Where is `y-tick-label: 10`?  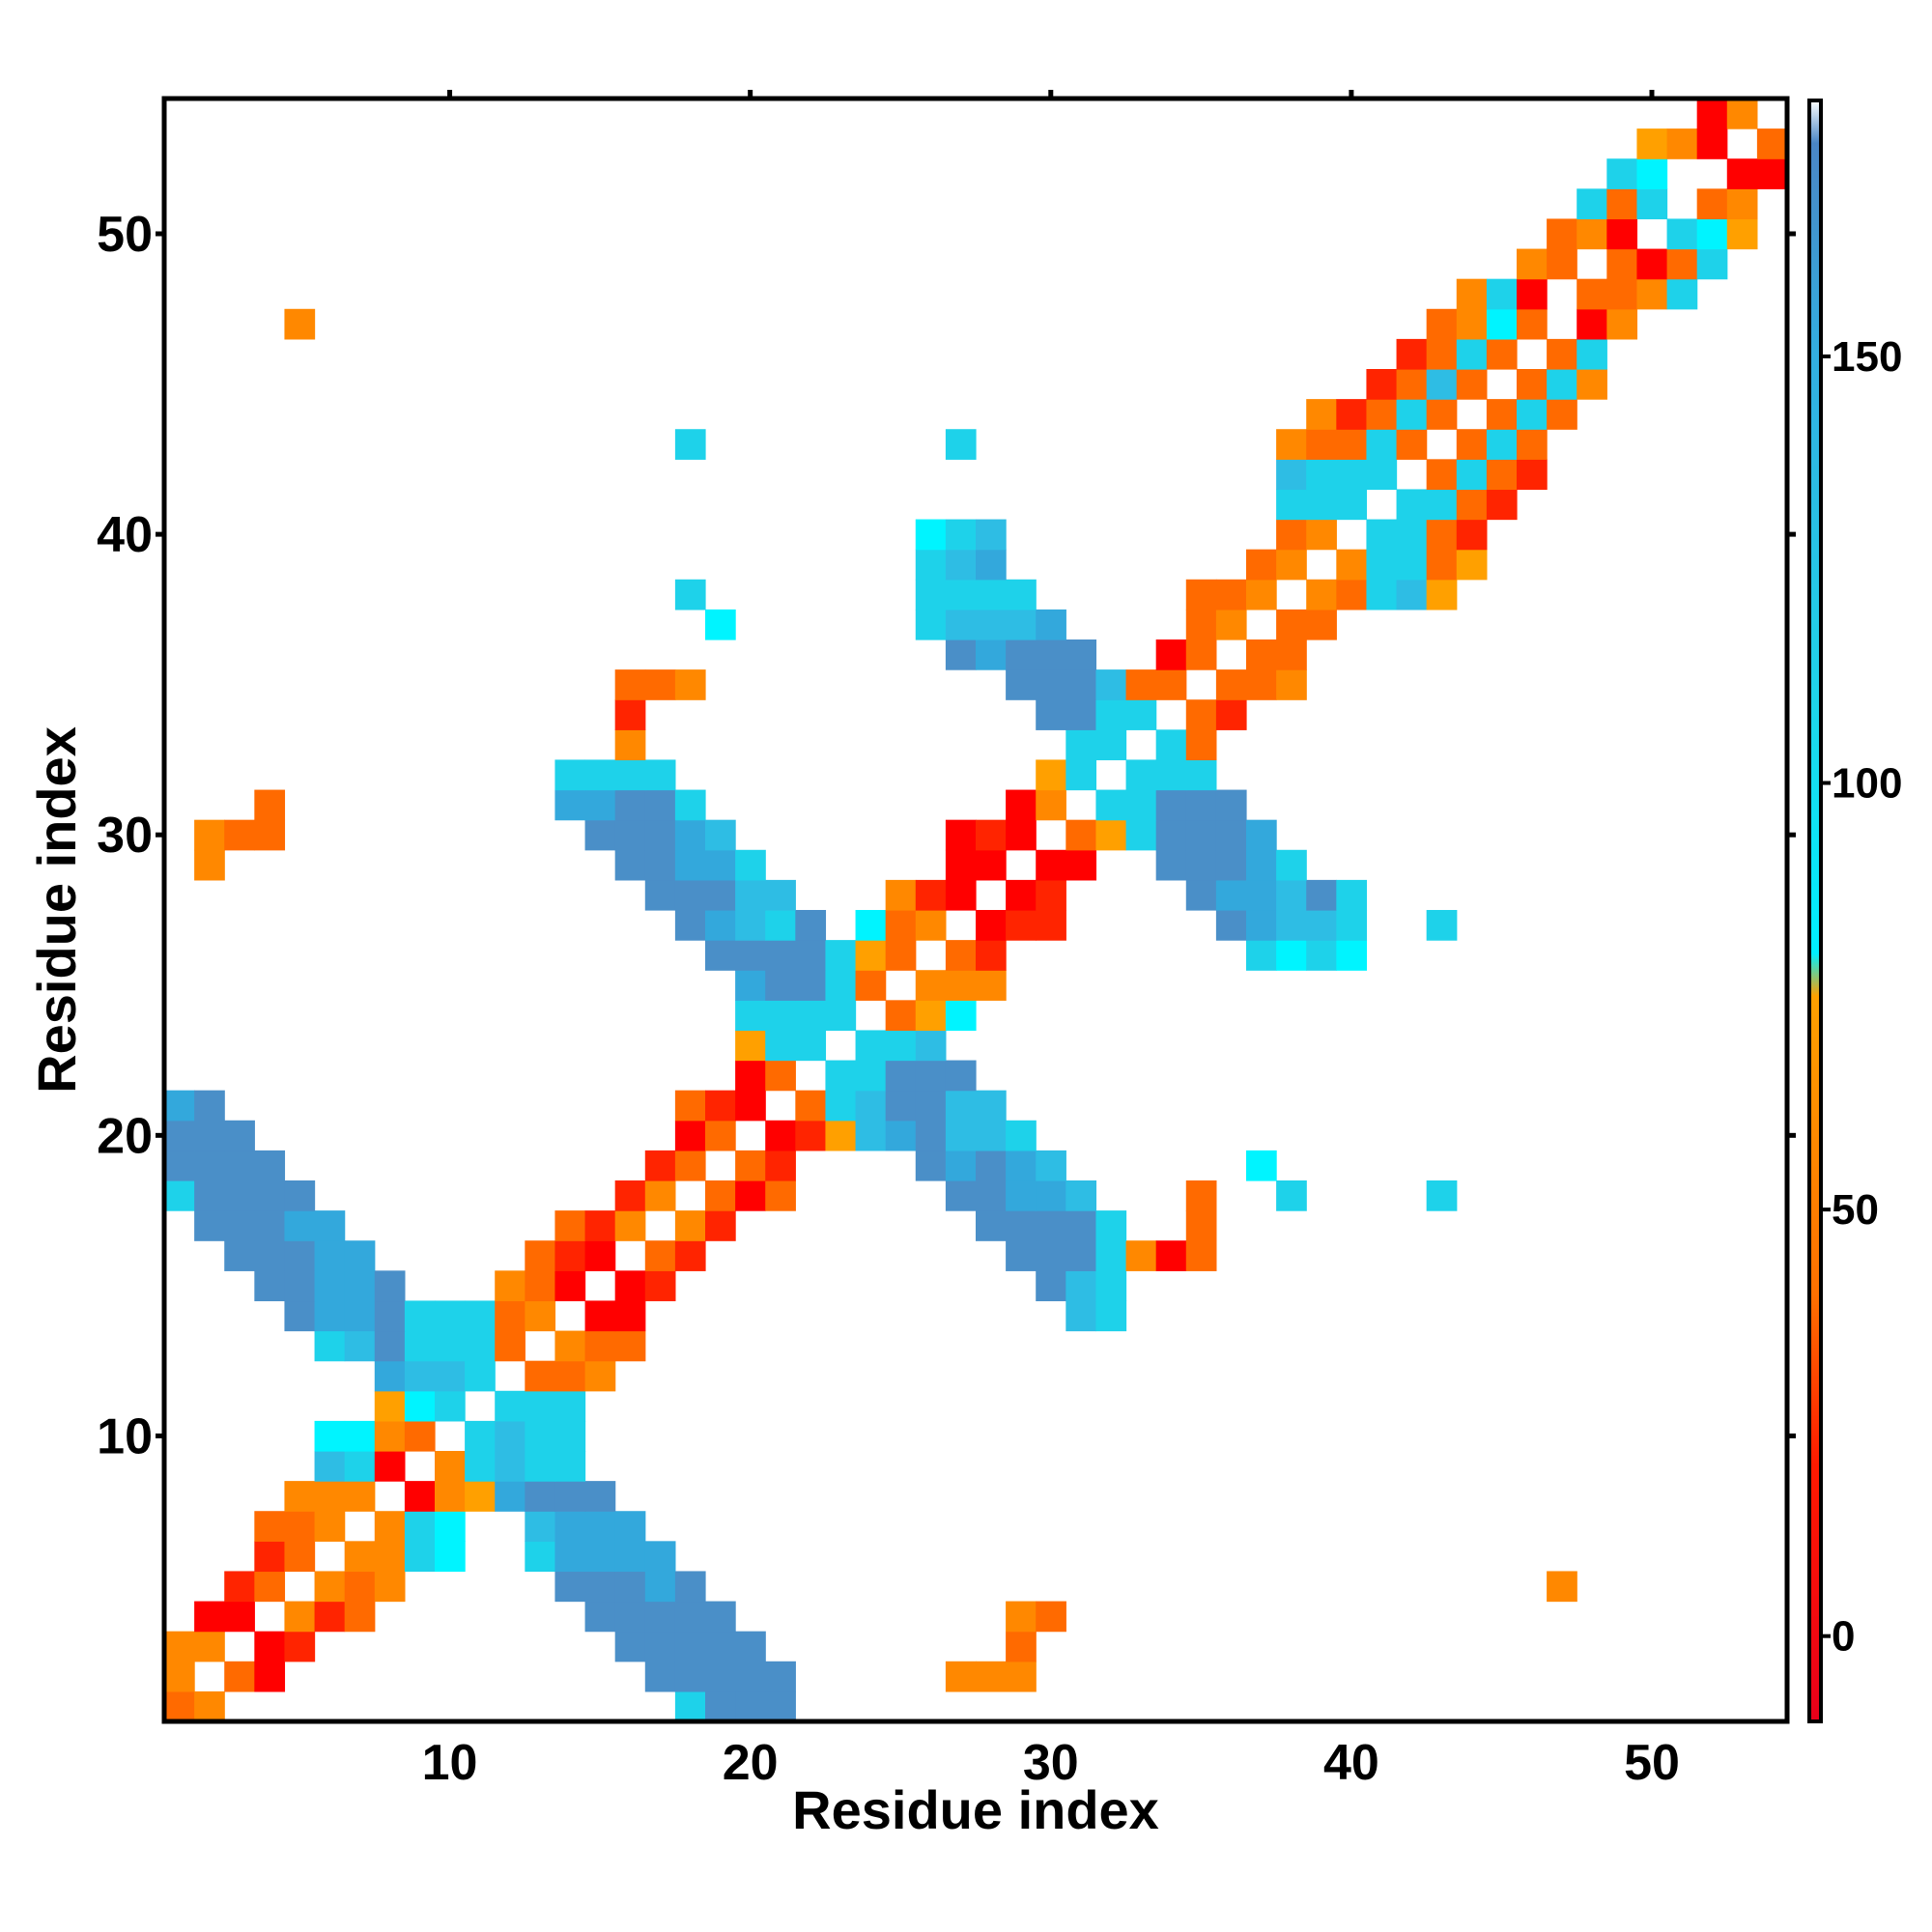 y-tick-label: 10 is located at coordinates (125, 1436).